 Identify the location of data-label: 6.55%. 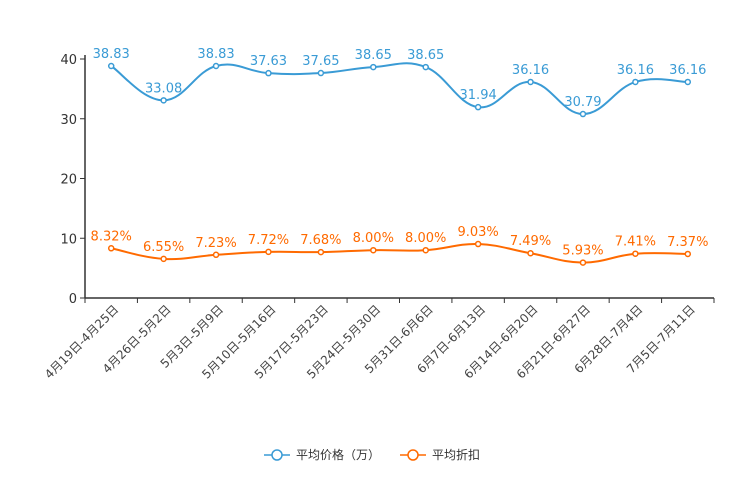
(163, 247).